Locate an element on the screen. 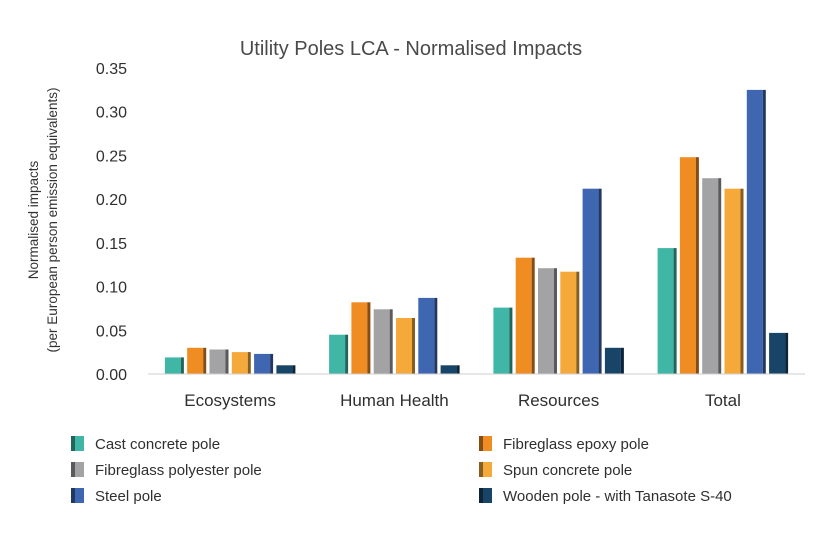 This screenshot has width=821, height=537. y-tick-label: 0.30 is located at coordinates (111, 113).